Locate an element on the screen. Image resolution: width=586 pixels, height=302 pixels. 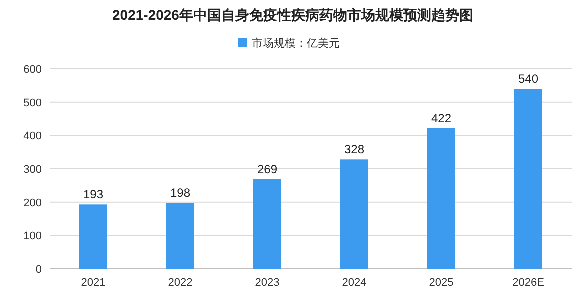
data-label: 198 is located at coordinates (180, 193).